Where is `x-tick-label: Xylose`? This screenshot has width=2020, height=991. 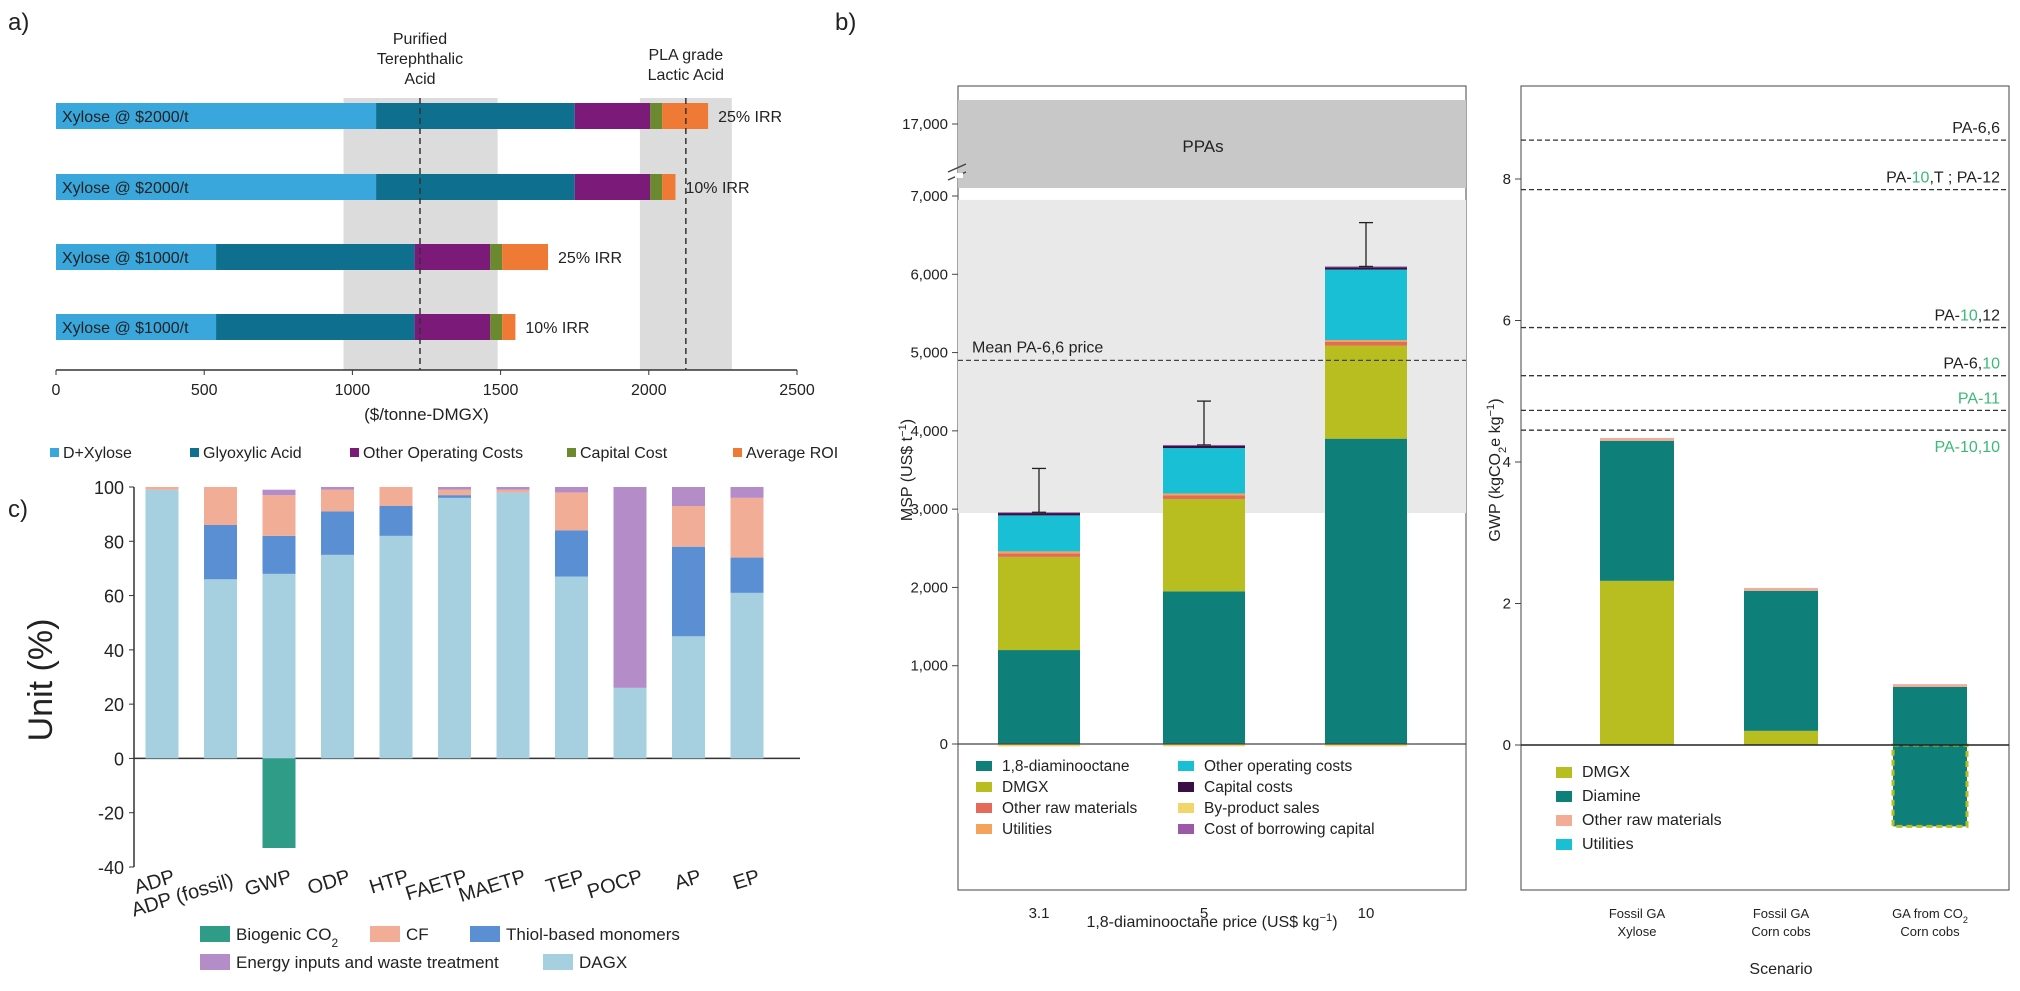 x-tick-label: Xylose is located at coordinates (1636, 931).